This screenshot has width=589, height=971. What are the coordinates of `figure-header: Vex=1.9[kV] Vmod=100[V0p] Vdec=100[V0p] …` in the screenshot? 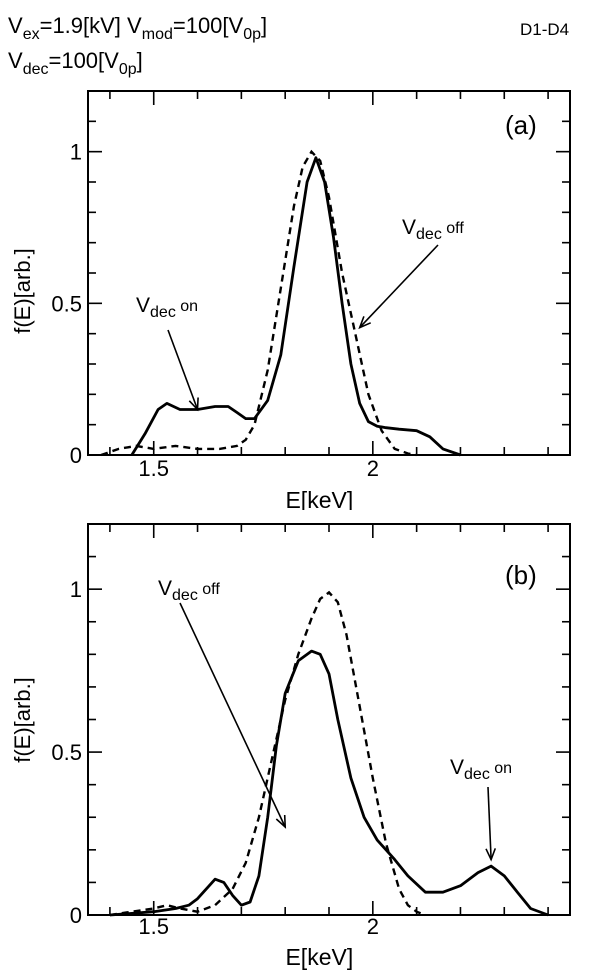 It's located at (288, 45).